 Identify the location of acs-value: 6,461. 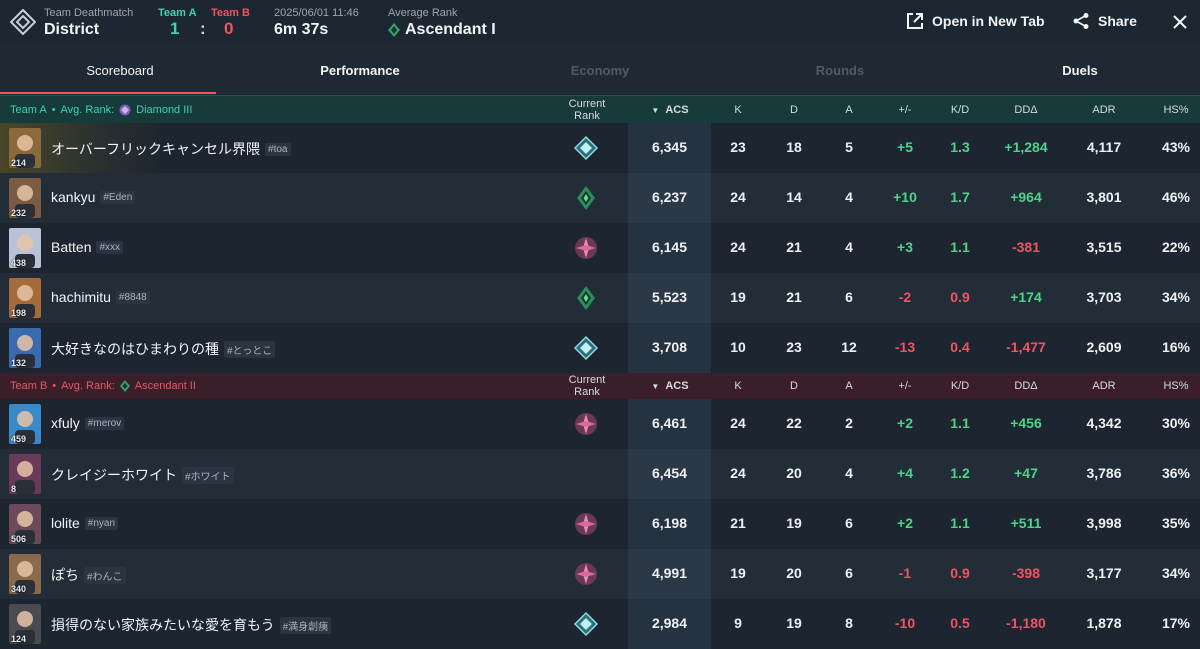
(669, 423).